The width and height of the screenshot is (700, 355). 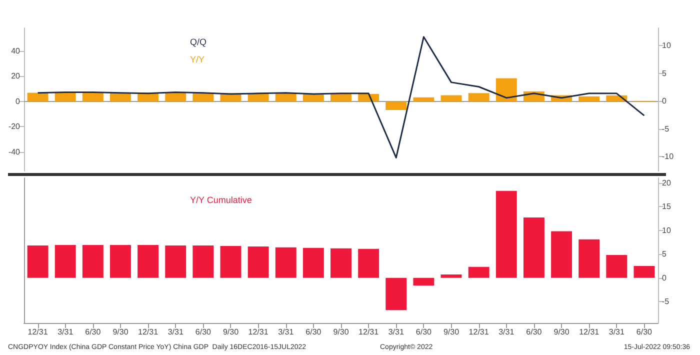 I want to click on text: Q/Q, so click(x=198, y=42).